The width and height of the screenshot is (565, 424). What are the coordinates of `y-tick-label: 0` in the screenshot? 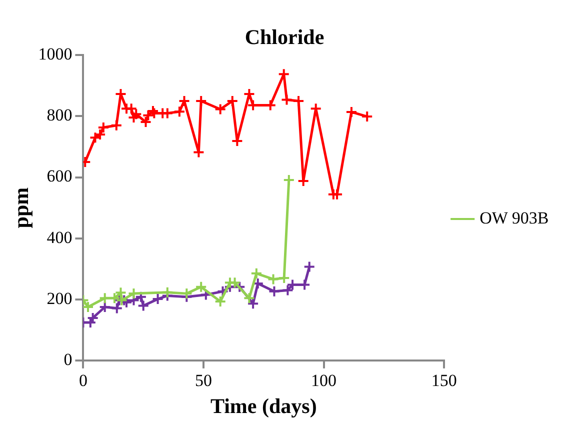 It's located at (68, 359).